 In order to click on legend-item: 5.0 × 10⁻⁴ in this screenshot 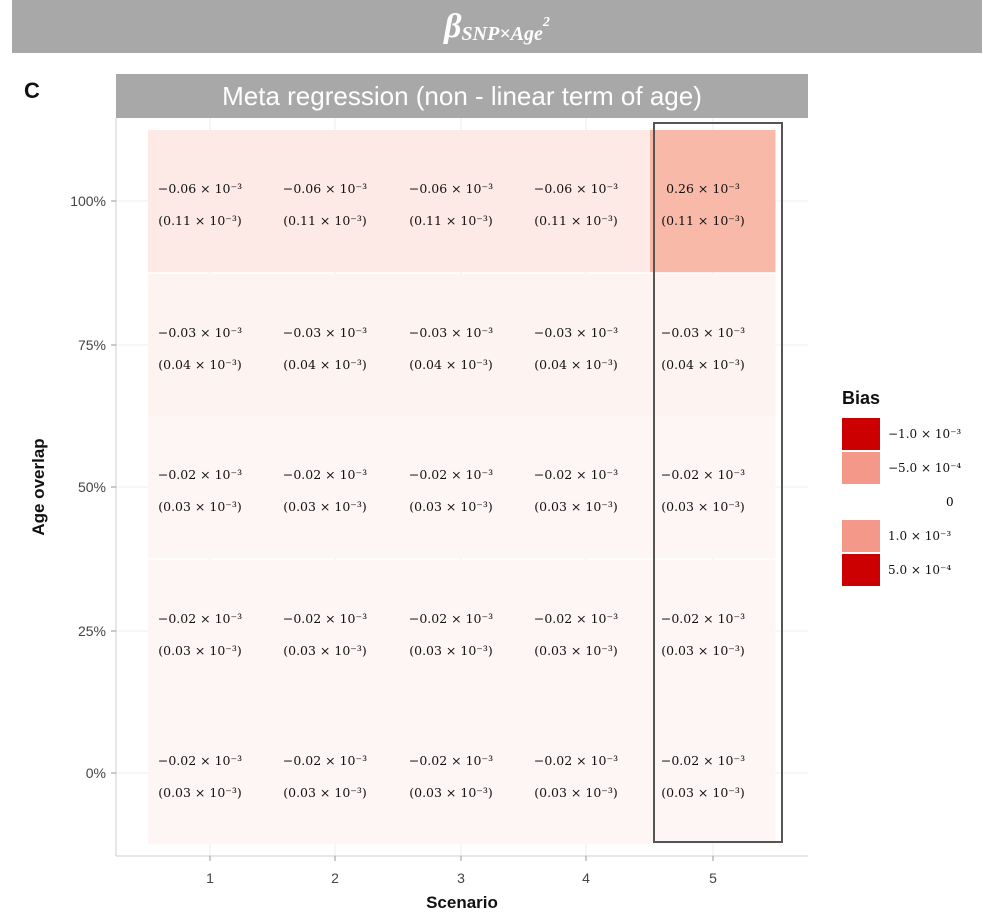, I will do `click(912, 570)`.